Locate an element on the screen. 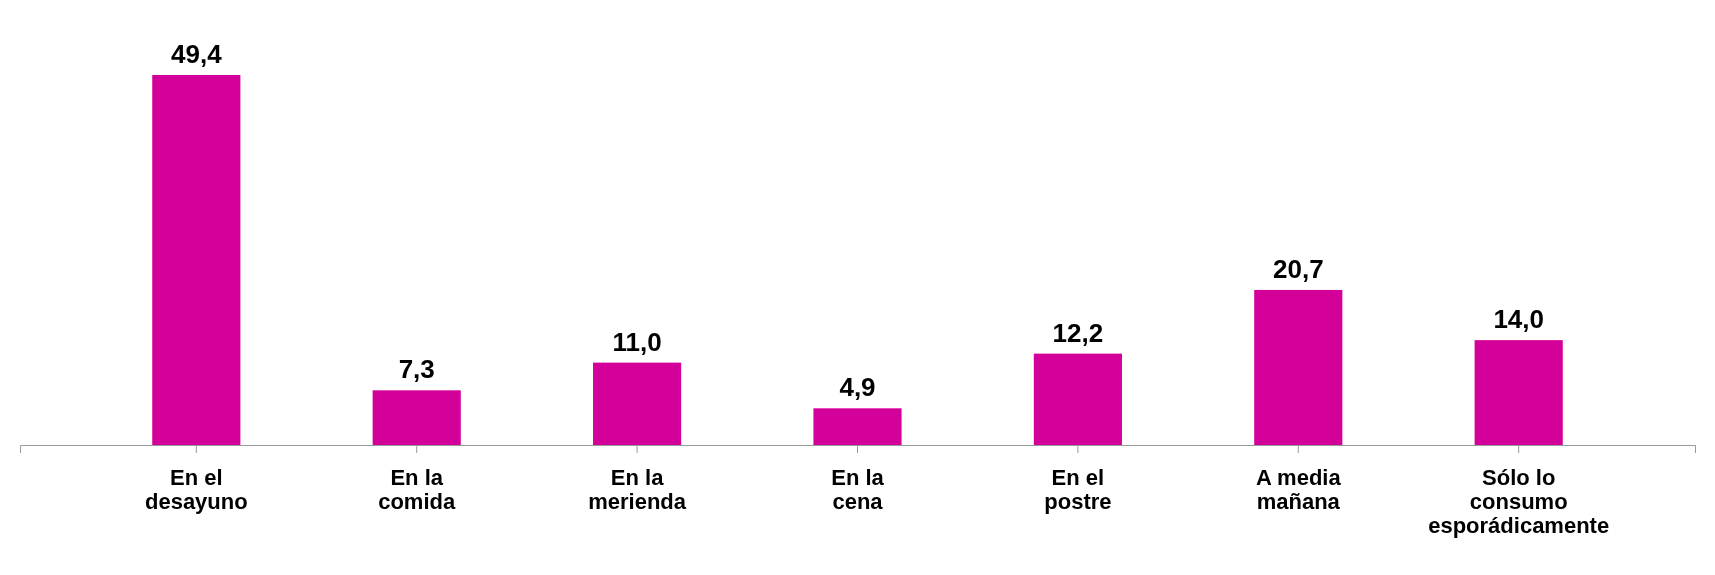  data-label: 11,0 is located at coordinates (637, 341).